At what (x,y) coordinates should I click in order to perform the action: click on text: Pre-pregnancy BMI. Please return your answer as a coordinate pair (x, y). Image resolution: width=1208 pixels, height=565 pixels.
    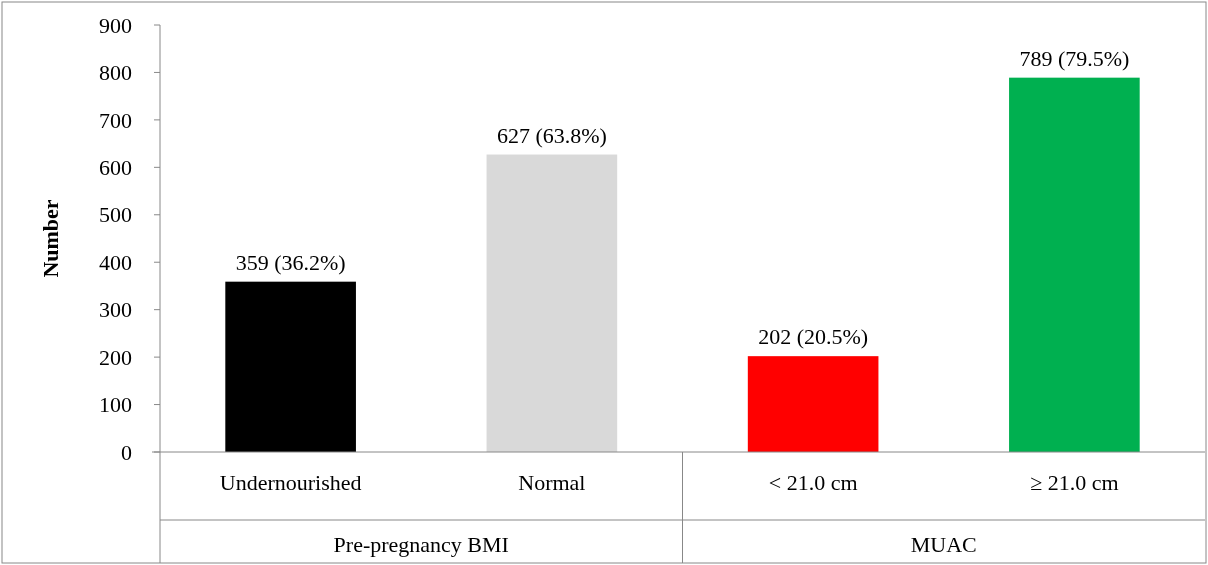
    Looking at the image, I should click on (421, 544).